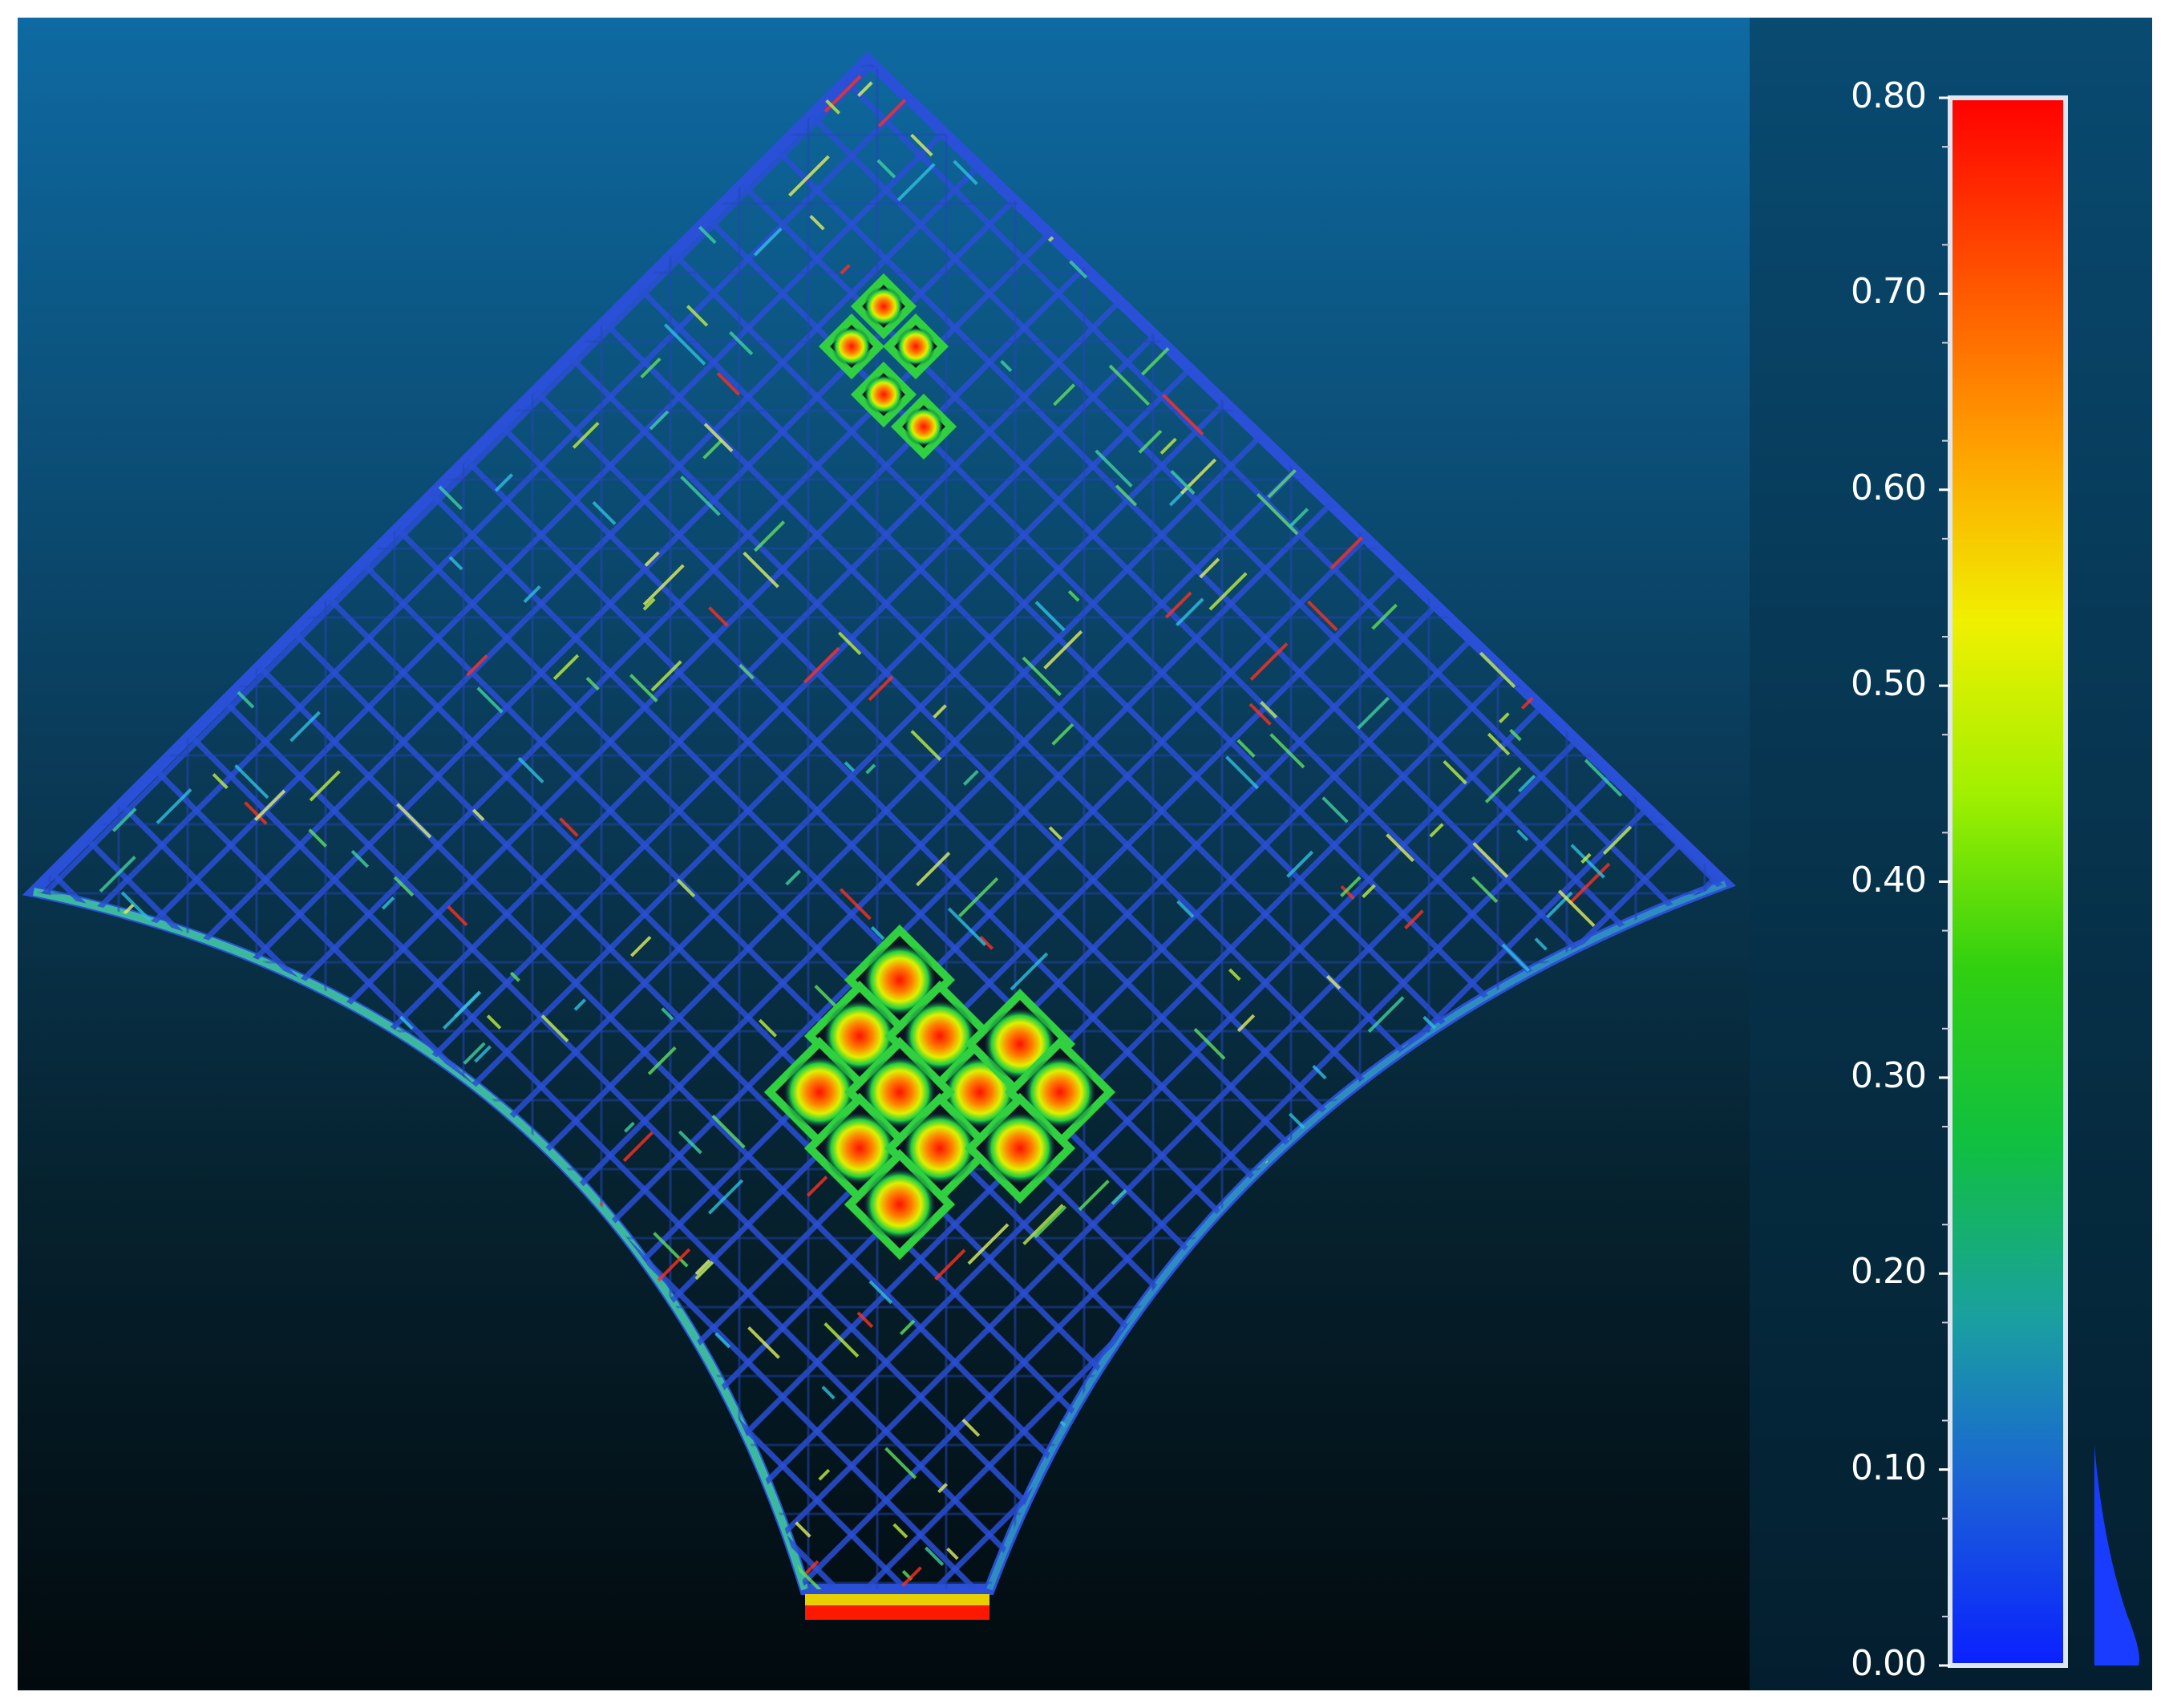 The image size is (2169, 1708). What do you see at coordinates (1889, 487) in the screenshot?
I see `scale-tick-label: 0.60` at bounding box center [1889, 487].